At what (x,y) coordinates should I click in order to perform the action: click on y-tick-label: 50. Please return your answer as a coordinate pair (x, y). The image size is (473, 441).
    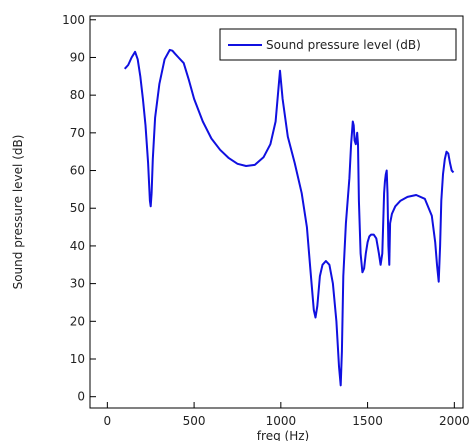
    Looking at the image, I should click on (77, 208).